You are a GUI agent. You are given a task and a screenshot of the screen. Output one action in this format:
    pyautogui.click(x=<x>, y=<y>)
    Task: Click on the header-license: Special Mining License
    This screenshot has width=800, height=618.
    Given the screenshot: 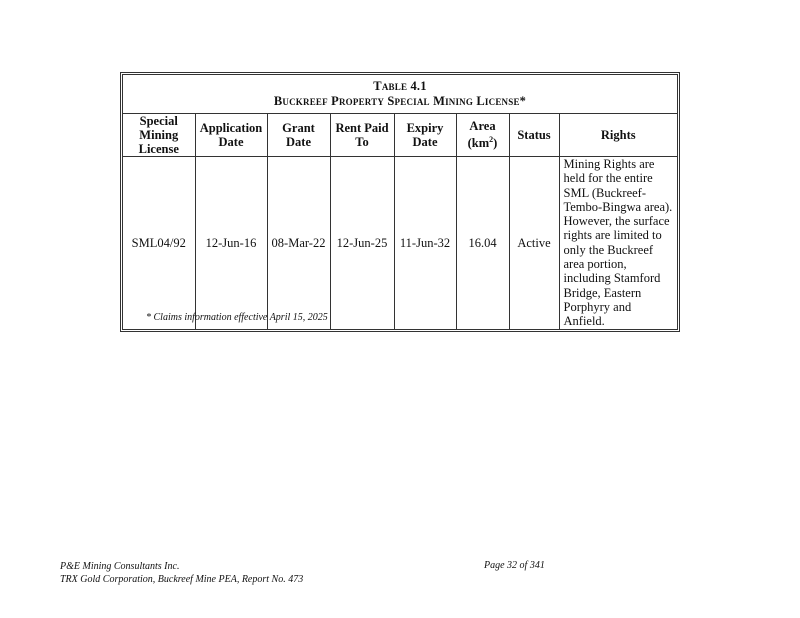 What is the action you would take?
    pyautogui.click(x=159, y=135)
    